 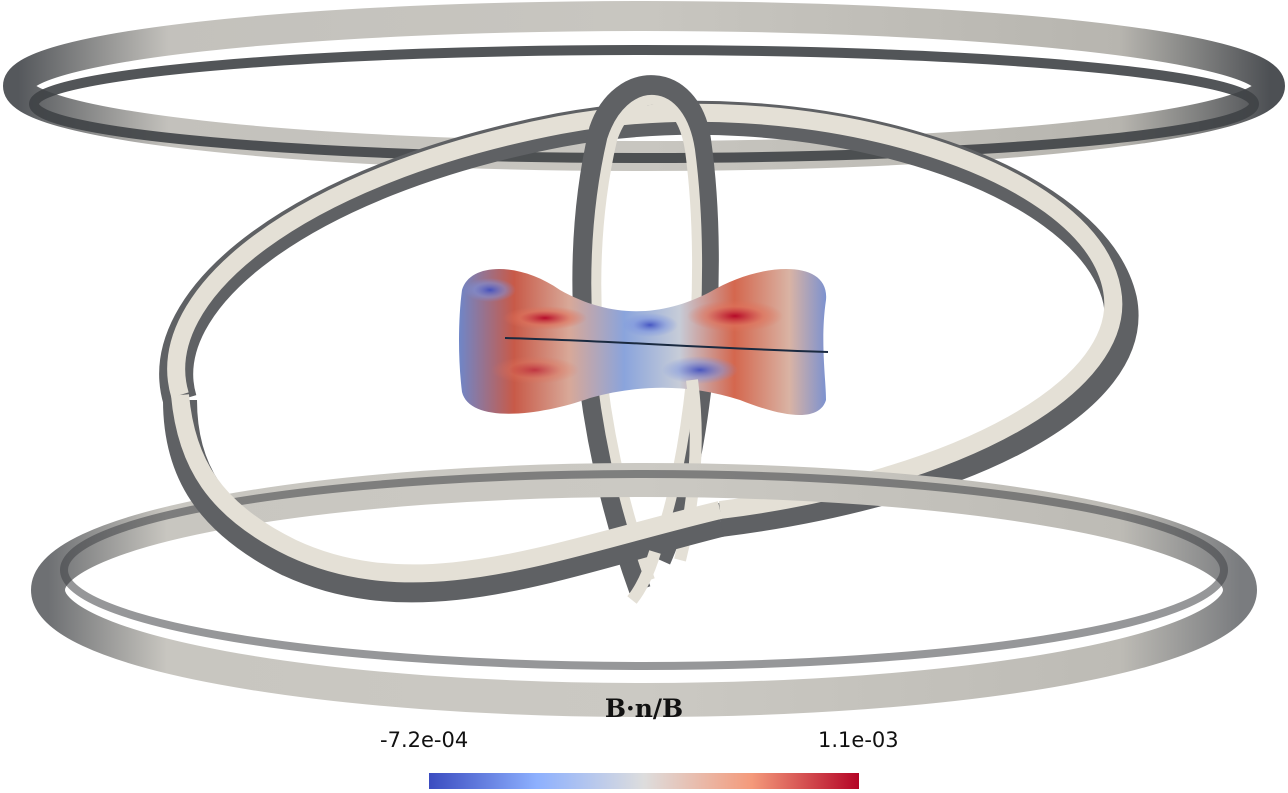 What do you see at coordinates (644, 781) in the screenshot?
I see `colorbar-gradient` at bounding box center [644, 781].